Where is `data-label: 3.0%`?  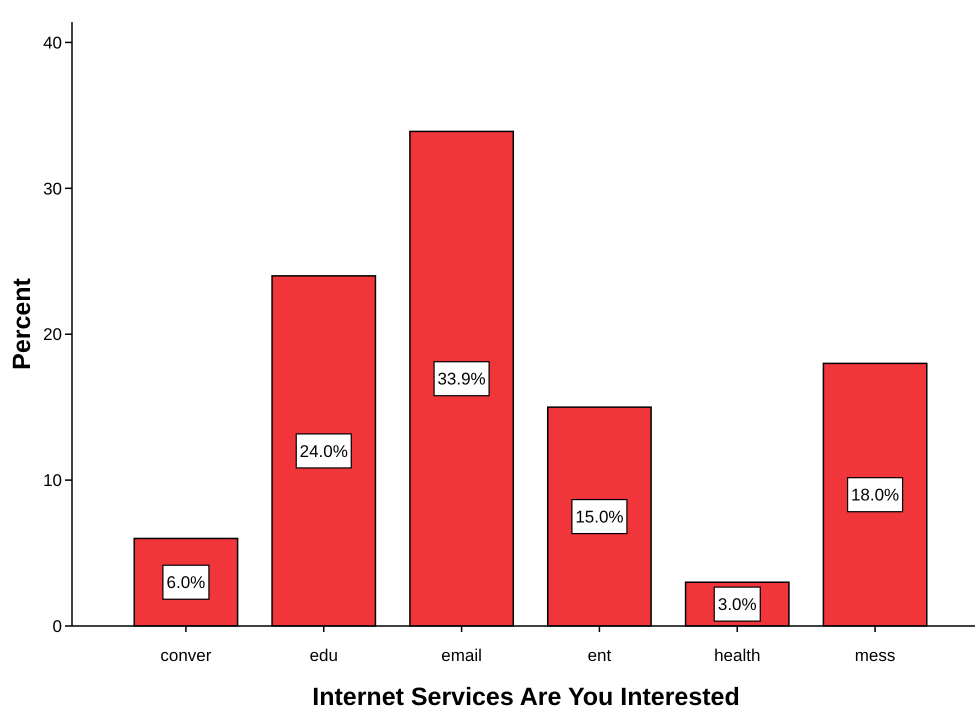
data-label: 3.0% is located at coordinates (737, 604).